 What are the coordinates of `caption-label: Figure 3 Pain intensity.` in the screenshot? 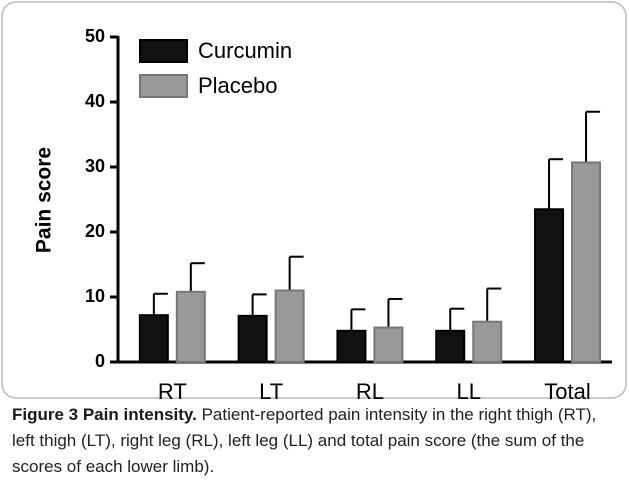 It's located at (104, 414).